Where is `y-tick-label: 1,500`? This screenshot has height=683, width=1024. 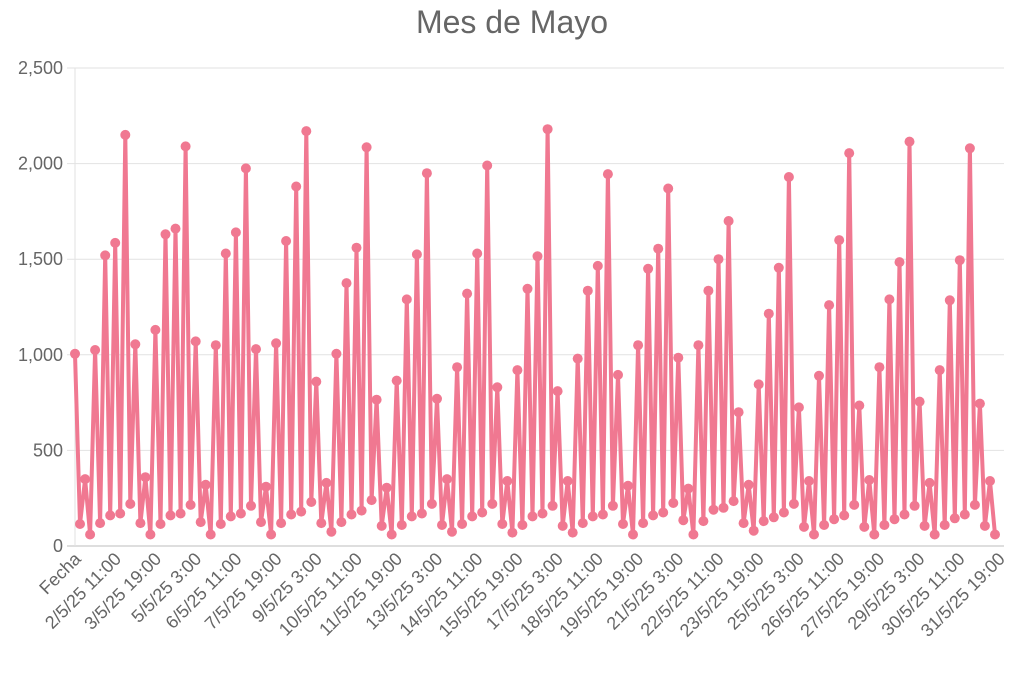 y-tick-label: 1,500 is located at coordinates (40, 259).